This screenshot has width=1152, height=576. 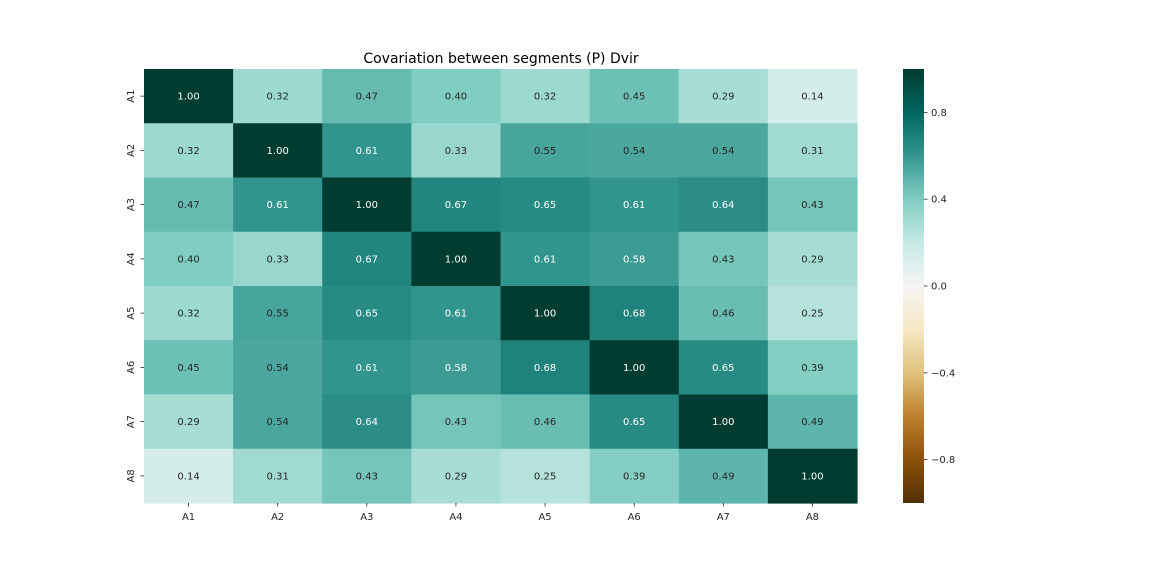 What do you see at coordinates (131, 204) in the screenshot?
I see `y-tick-label: A3` at bounding box center [131, 204].